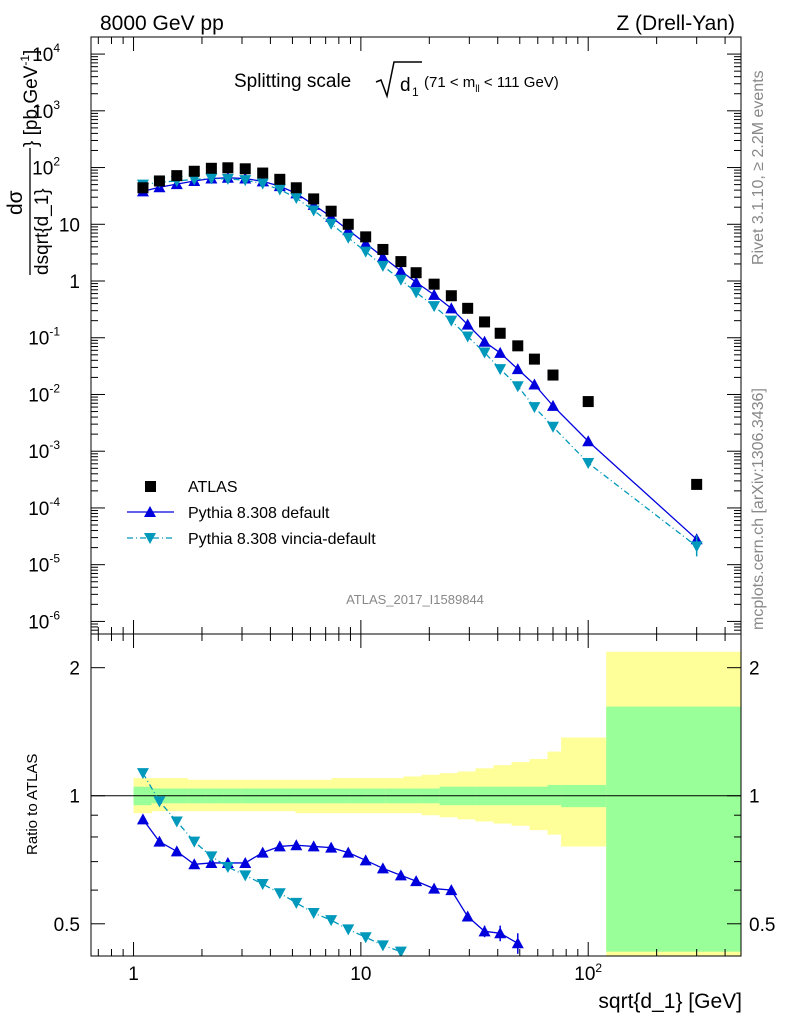 The height and width of the screenshot is (1024, 786). I want to click on y-tick-label: 1, so click(74, 282).